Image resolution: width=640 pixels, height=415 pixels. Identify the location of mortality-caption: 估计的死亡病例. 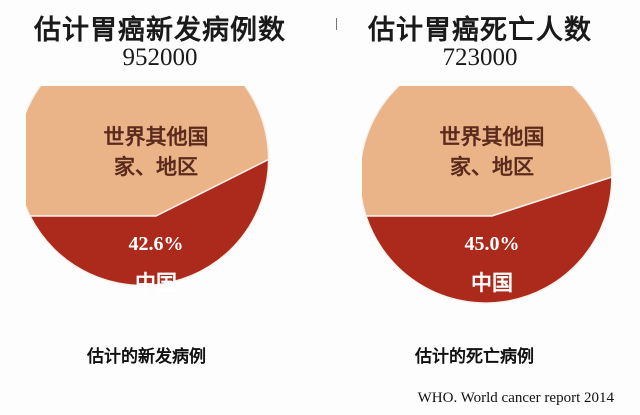
(474, 357).